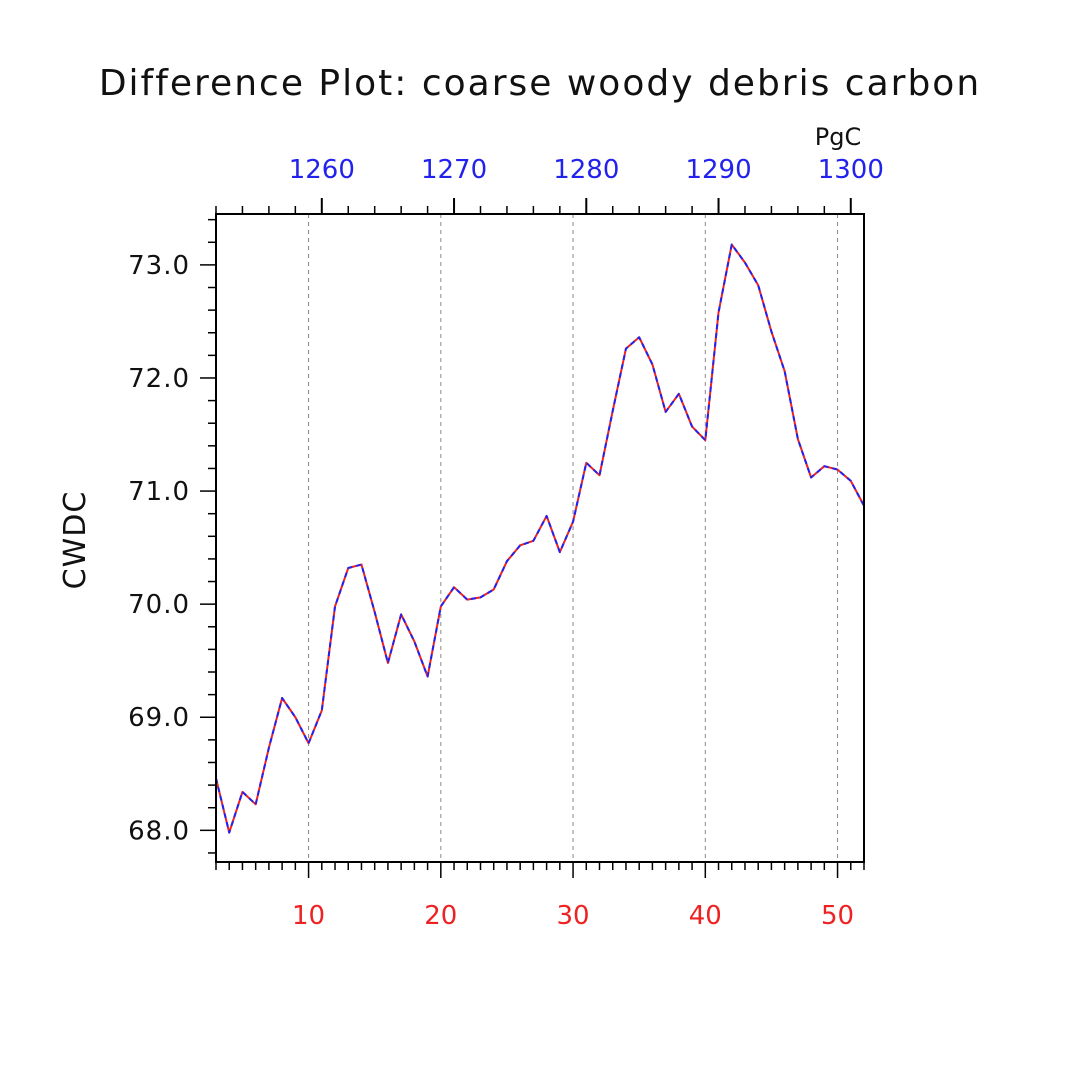  I want to click on top-tick-label-1300: 1300, so click(851, 170).